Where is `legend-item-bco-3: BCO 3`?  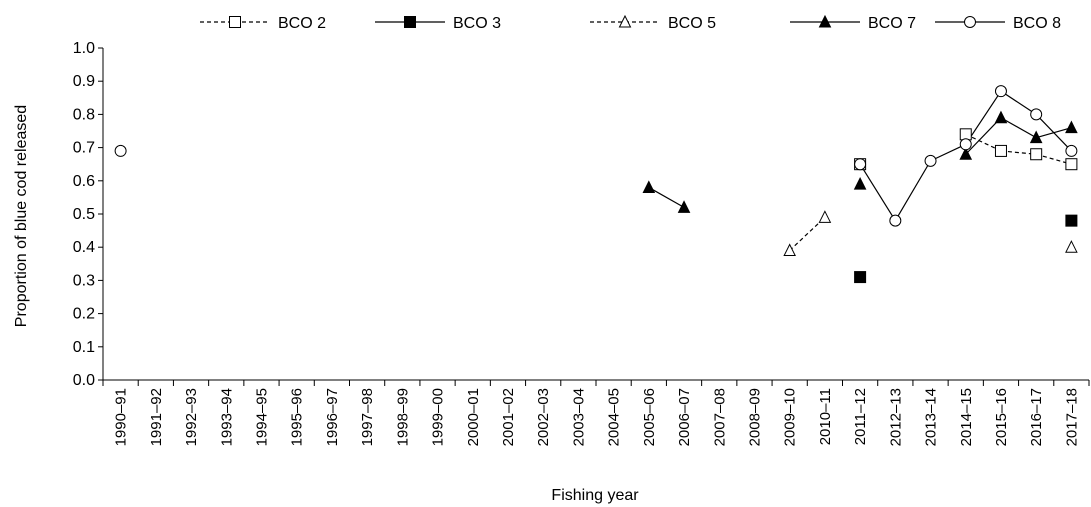
legend-item-bco-3: BCO 3 is located at coordinates (438, 23).